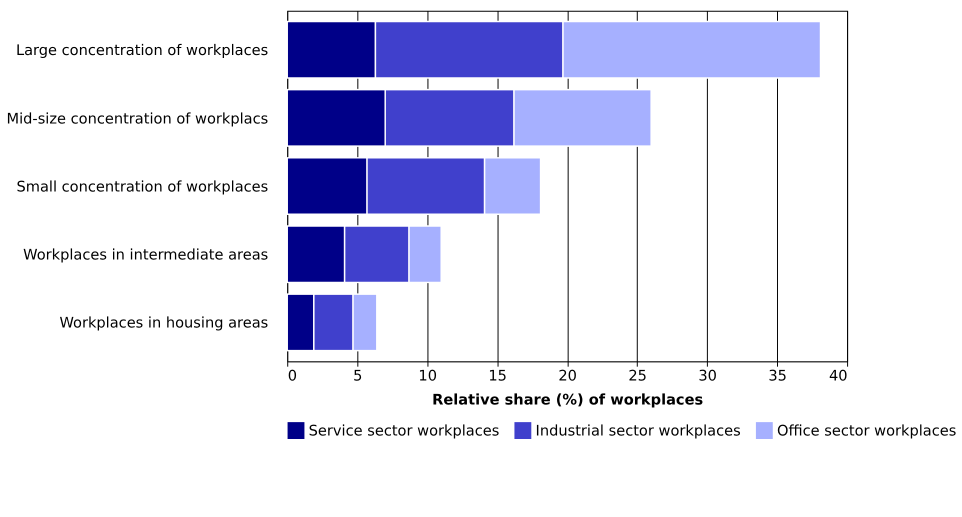  I want to click on y-tick-label: Mid-size concentration of workplacs, so click(137, 119).